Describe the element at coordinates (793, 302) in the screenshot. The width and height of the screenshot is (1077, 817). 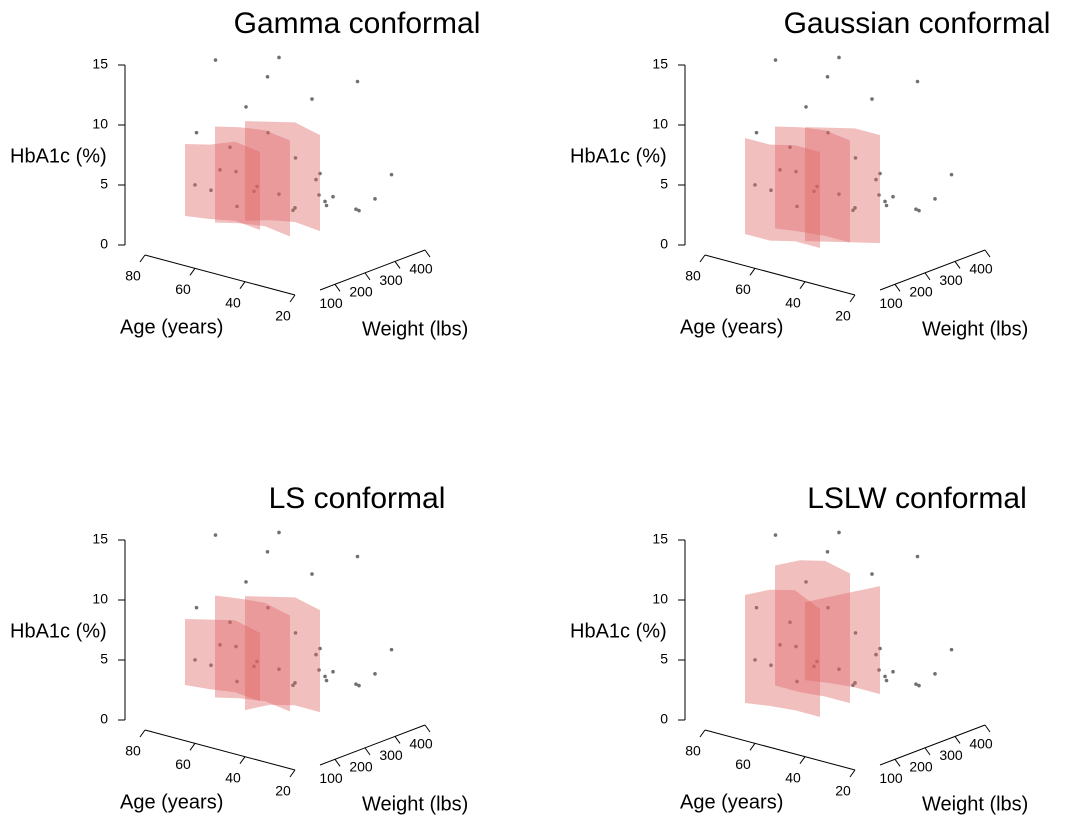
I see `x-tick-label: 40` at that location.